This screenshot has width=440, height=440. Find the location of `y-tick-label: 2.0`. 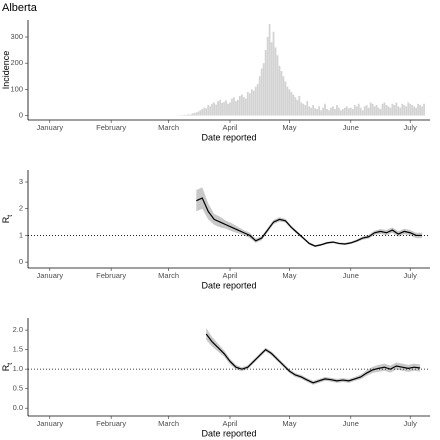

y-tick-label: 2.0 is located at coordinates (18, 329).